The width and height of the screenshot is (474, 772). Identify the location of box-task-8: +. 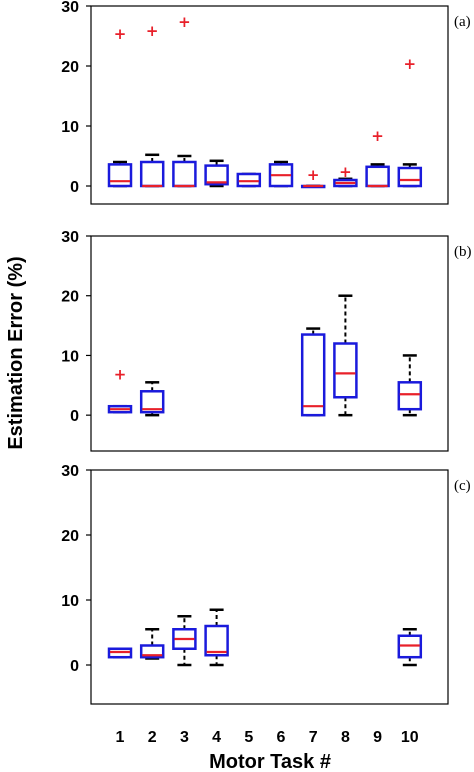
(345, 175).